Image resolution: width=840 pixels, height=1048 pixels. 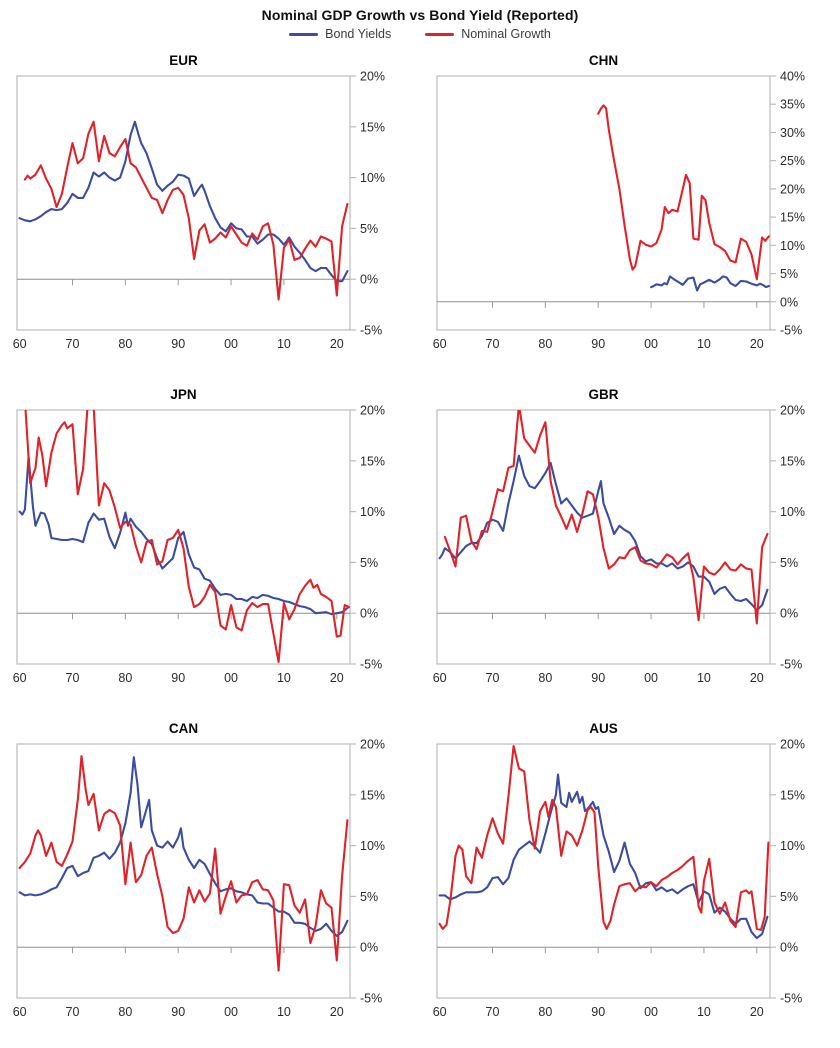 I want to click on panel-aus: AUS 60 70 80 90 00 10 20 20% 15% 10% 5% 0% -5%, so click(x=619, y=870).